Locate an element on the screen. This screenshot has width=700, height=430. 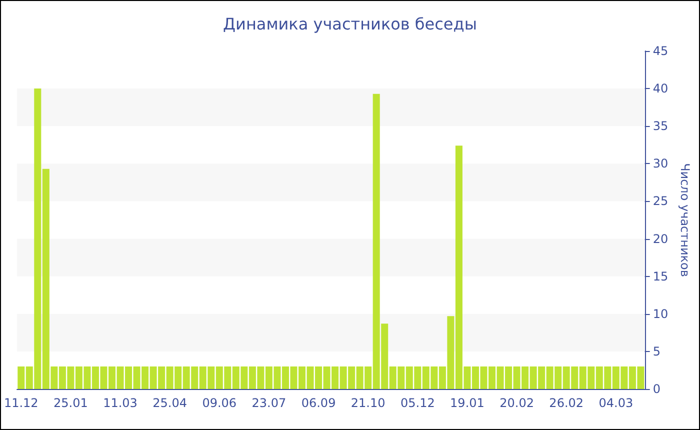
y-tick-label: 35 is located at coordinates (660, 126).